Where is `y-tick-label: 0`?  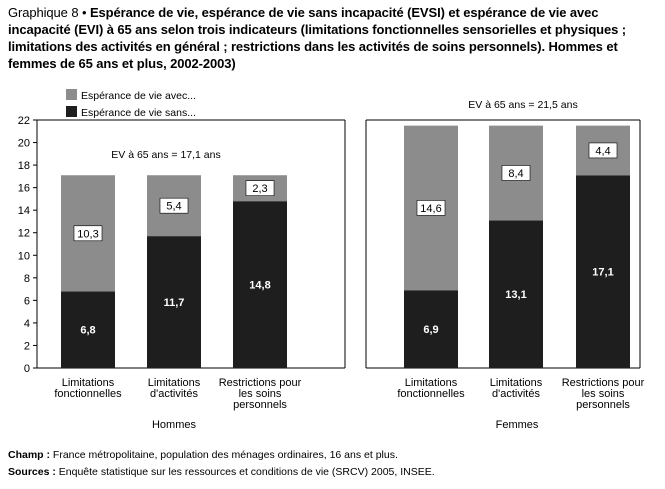 y-tick-label: 0 is located at coordinates (27, 369).